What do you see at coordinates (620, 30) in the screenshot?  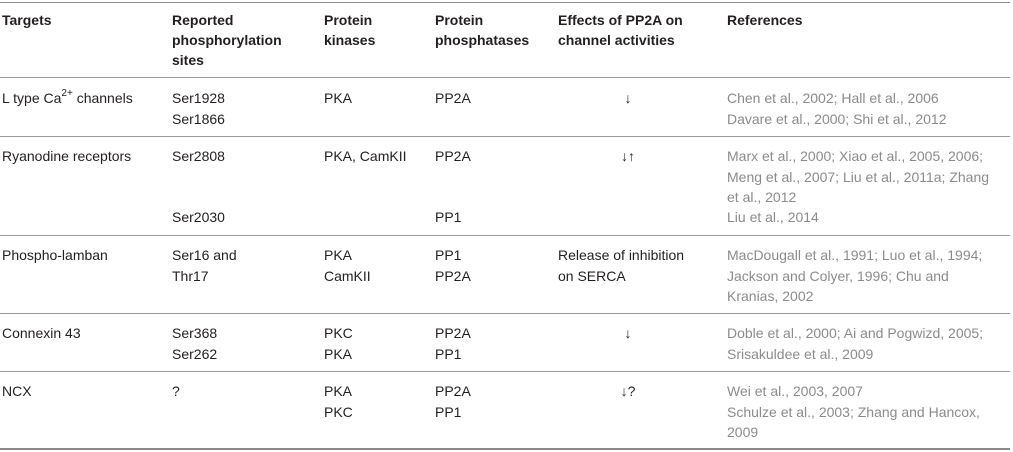 I see `header-effects: Effects of PP2A on channel activities` at bounding box center [620, 30].